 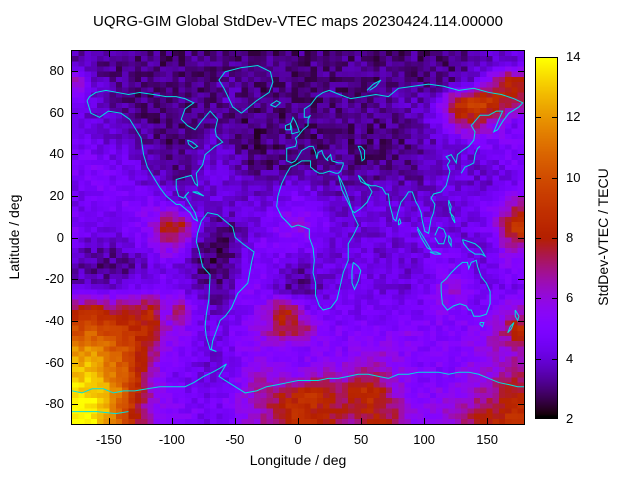 What do you see at coordinates (54, 404) in the screenshot?
I see `y-tick-label: -80` at bounding box center [54, 404].